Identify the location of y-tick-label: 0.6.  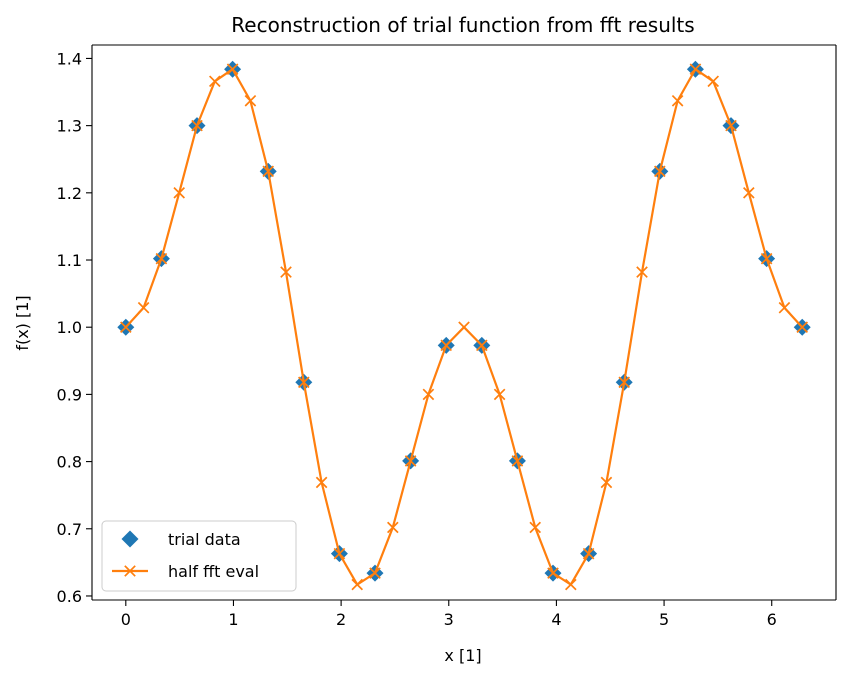
(69, 596).